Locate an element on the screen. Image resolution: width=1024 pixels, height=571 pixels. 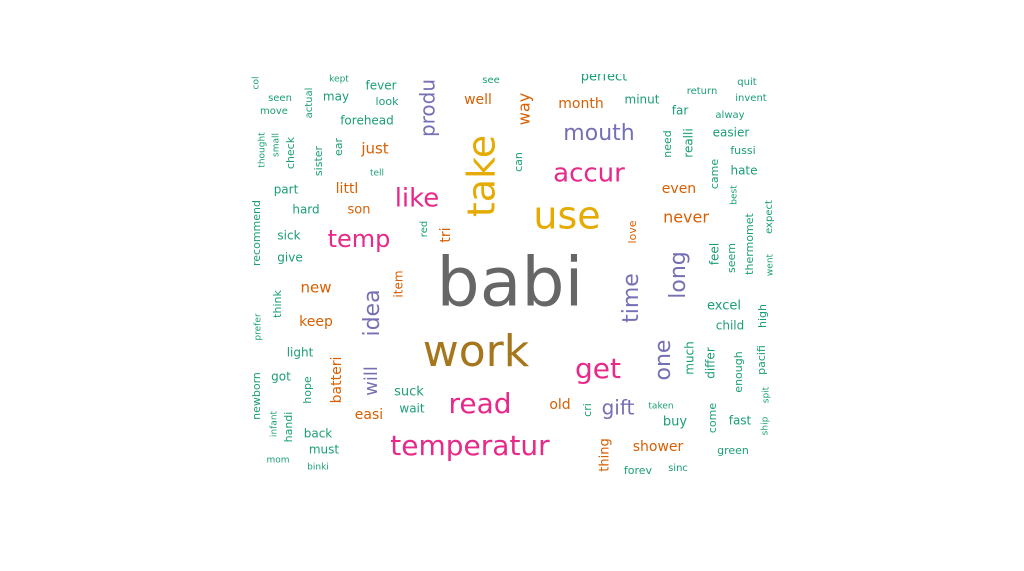
word-thought: thought is located at coordinates (263, 150).